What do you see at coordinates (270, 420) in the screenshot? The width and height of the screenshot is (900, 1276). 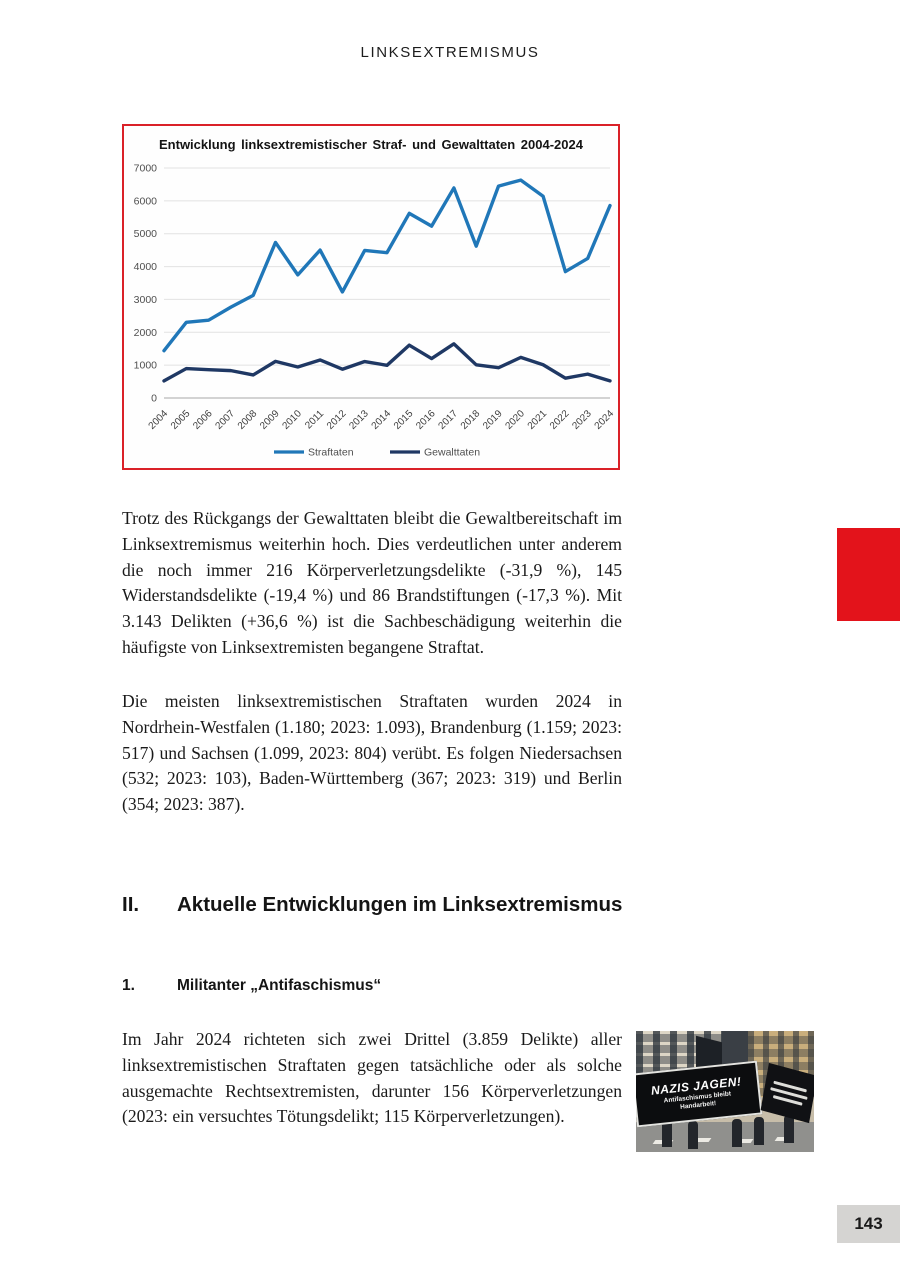 I see `x-tick-label-2009: 2009` at bounding box center [270, 420].